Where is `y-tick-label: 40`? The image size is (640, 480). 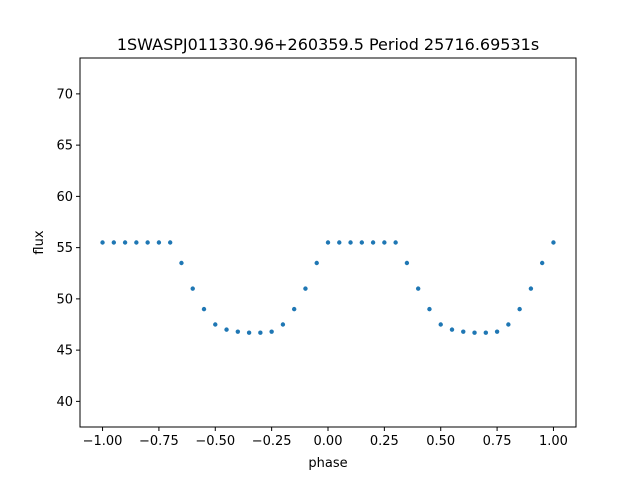 y-tick-label: 40 is located at coordinates (64, 402).